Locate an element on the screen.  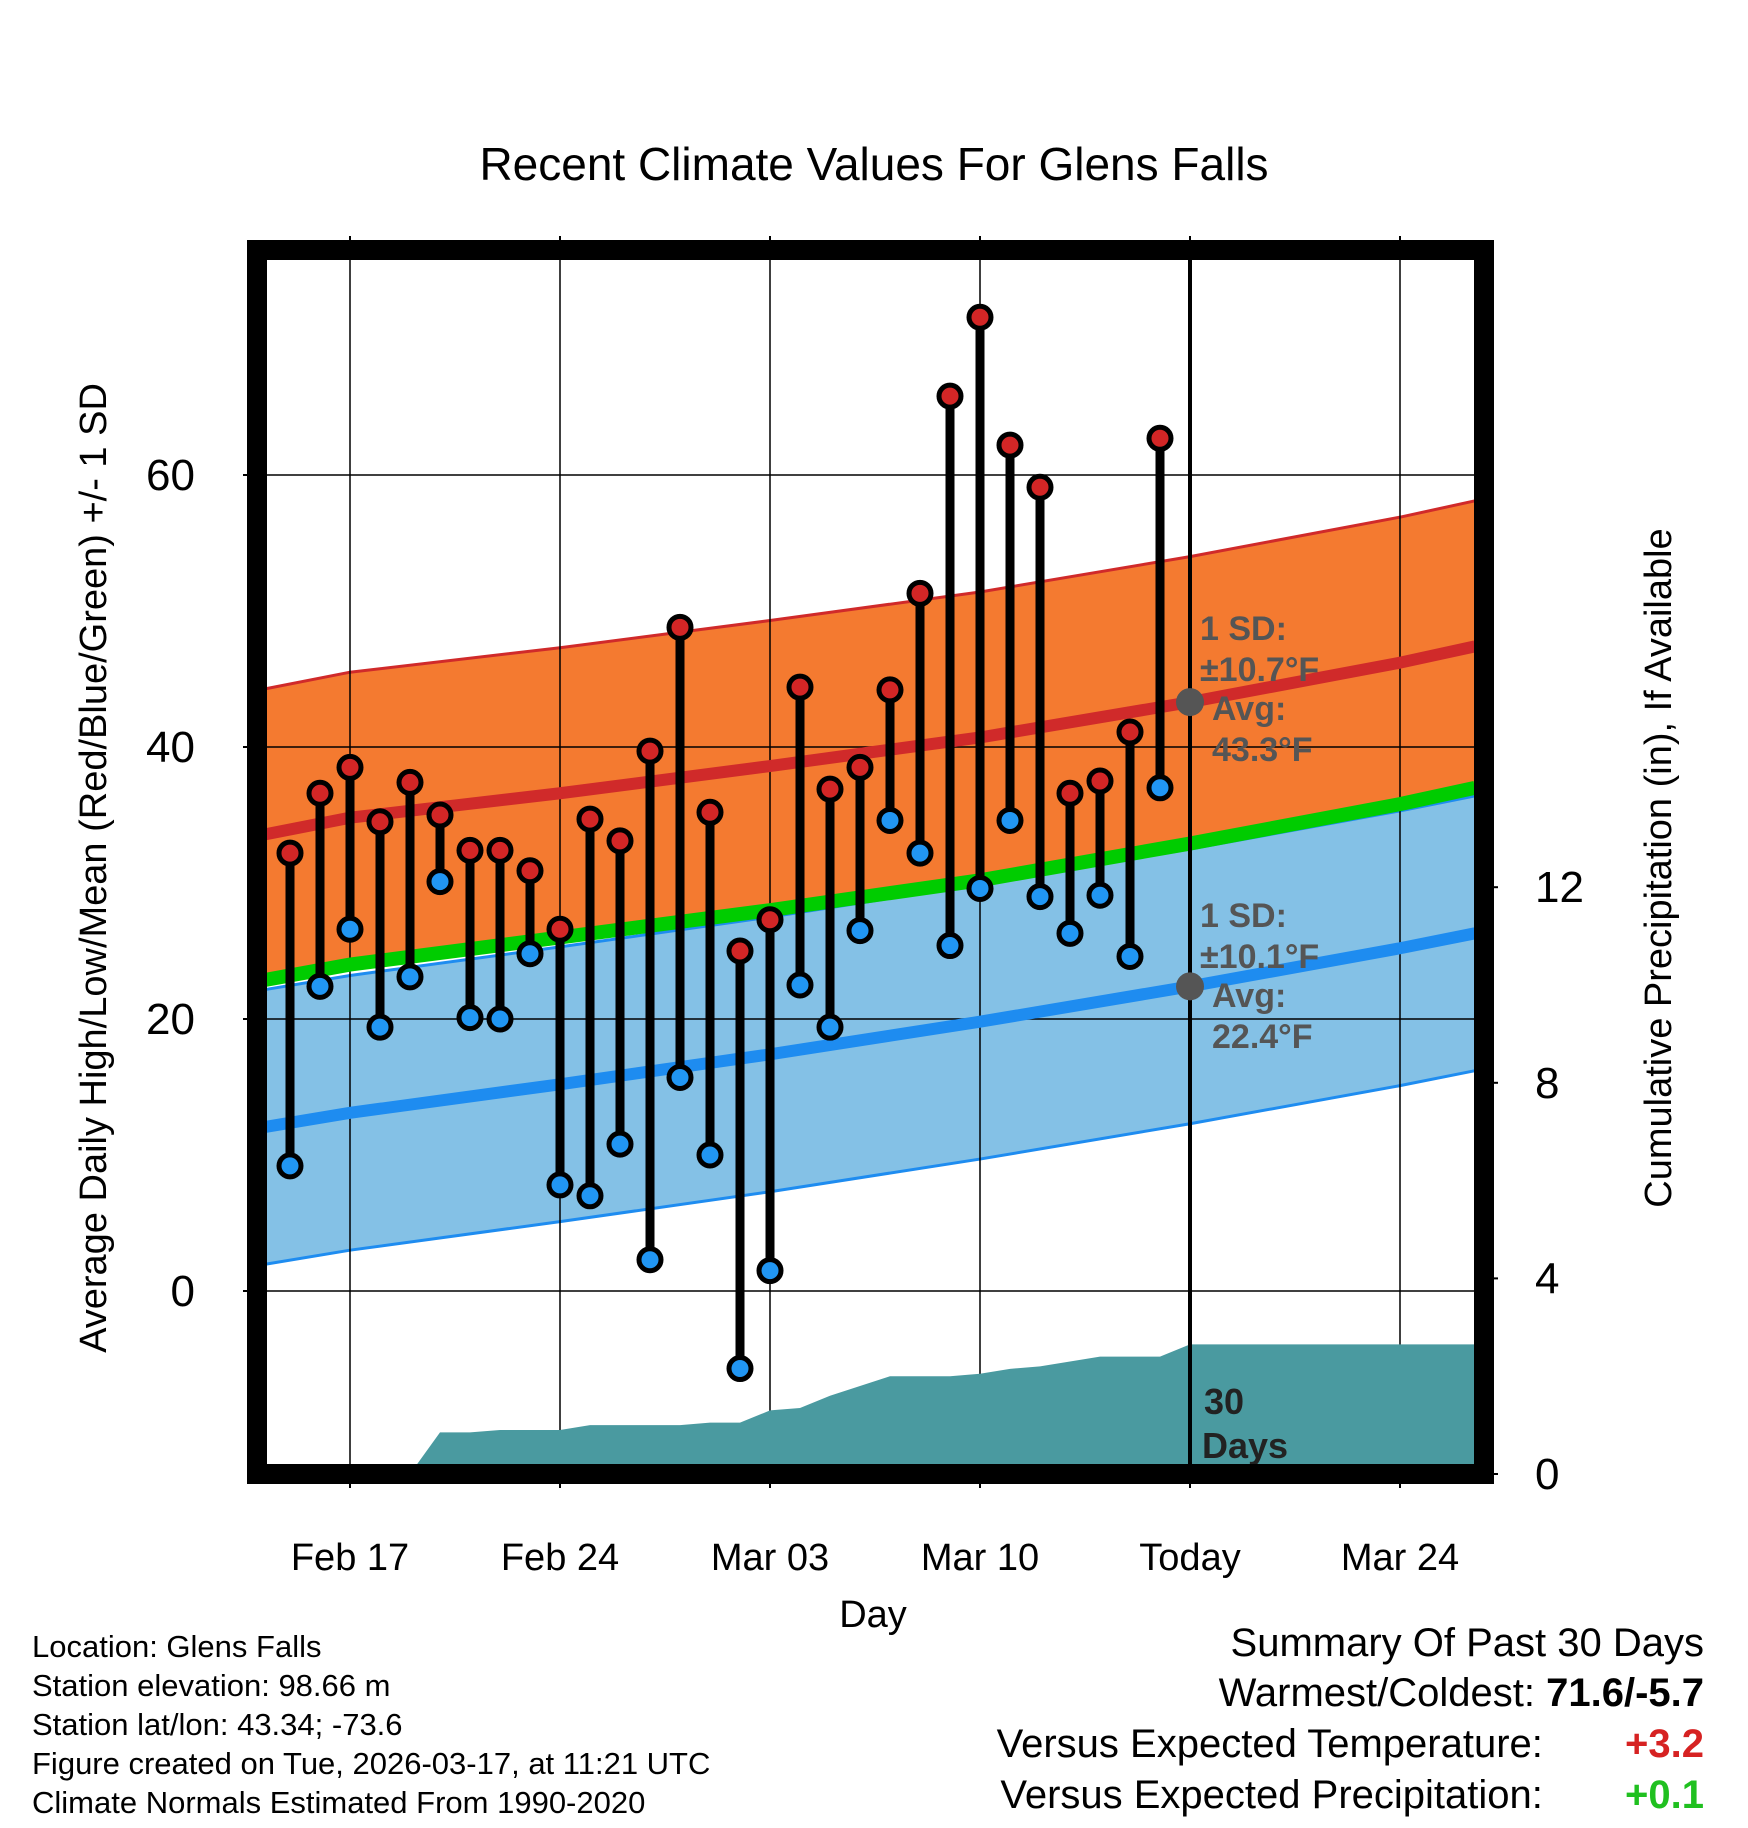
y-tick-label: 60 is located at coordinates (170, 475).